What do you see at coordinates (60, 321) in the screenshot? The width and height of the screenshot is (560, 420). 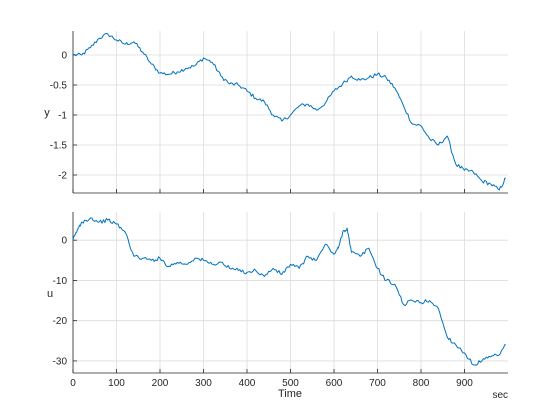 I see `ytick-label: -20` at bounding box center [60, 321].